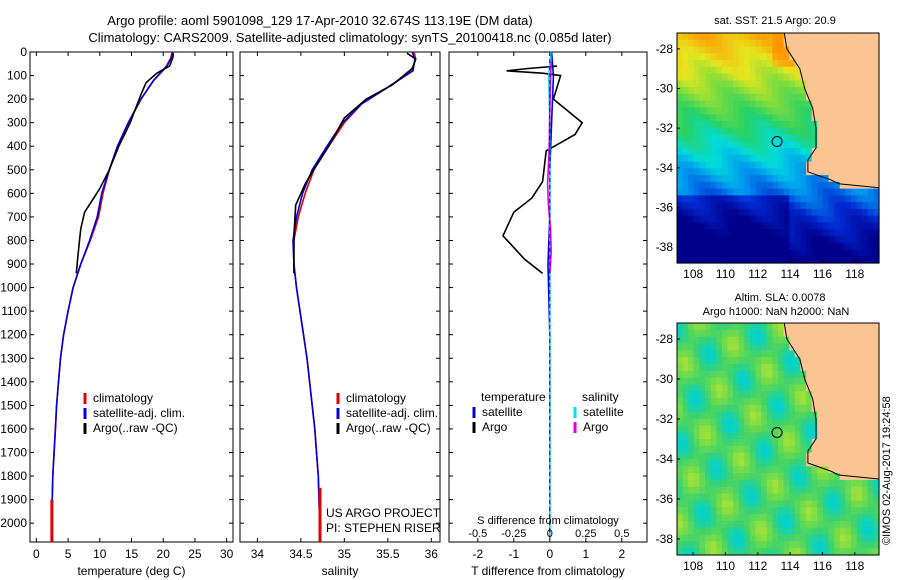 The height and width of the screenshot is (580, 900). I want to click on depth-tick-label: 1800, so click(13, 476).